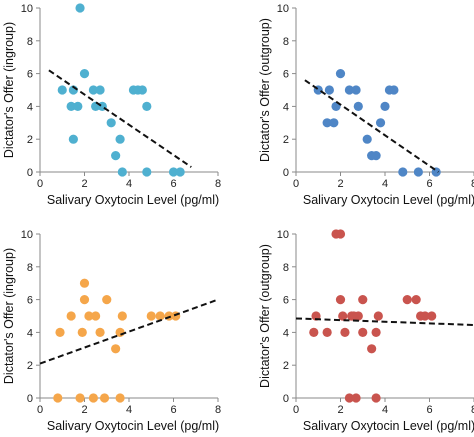 The height and width of the screenshot is (437, 474). I want to click on y-axis-title: Dictator's Offer (ingroup), so click(9, 316).